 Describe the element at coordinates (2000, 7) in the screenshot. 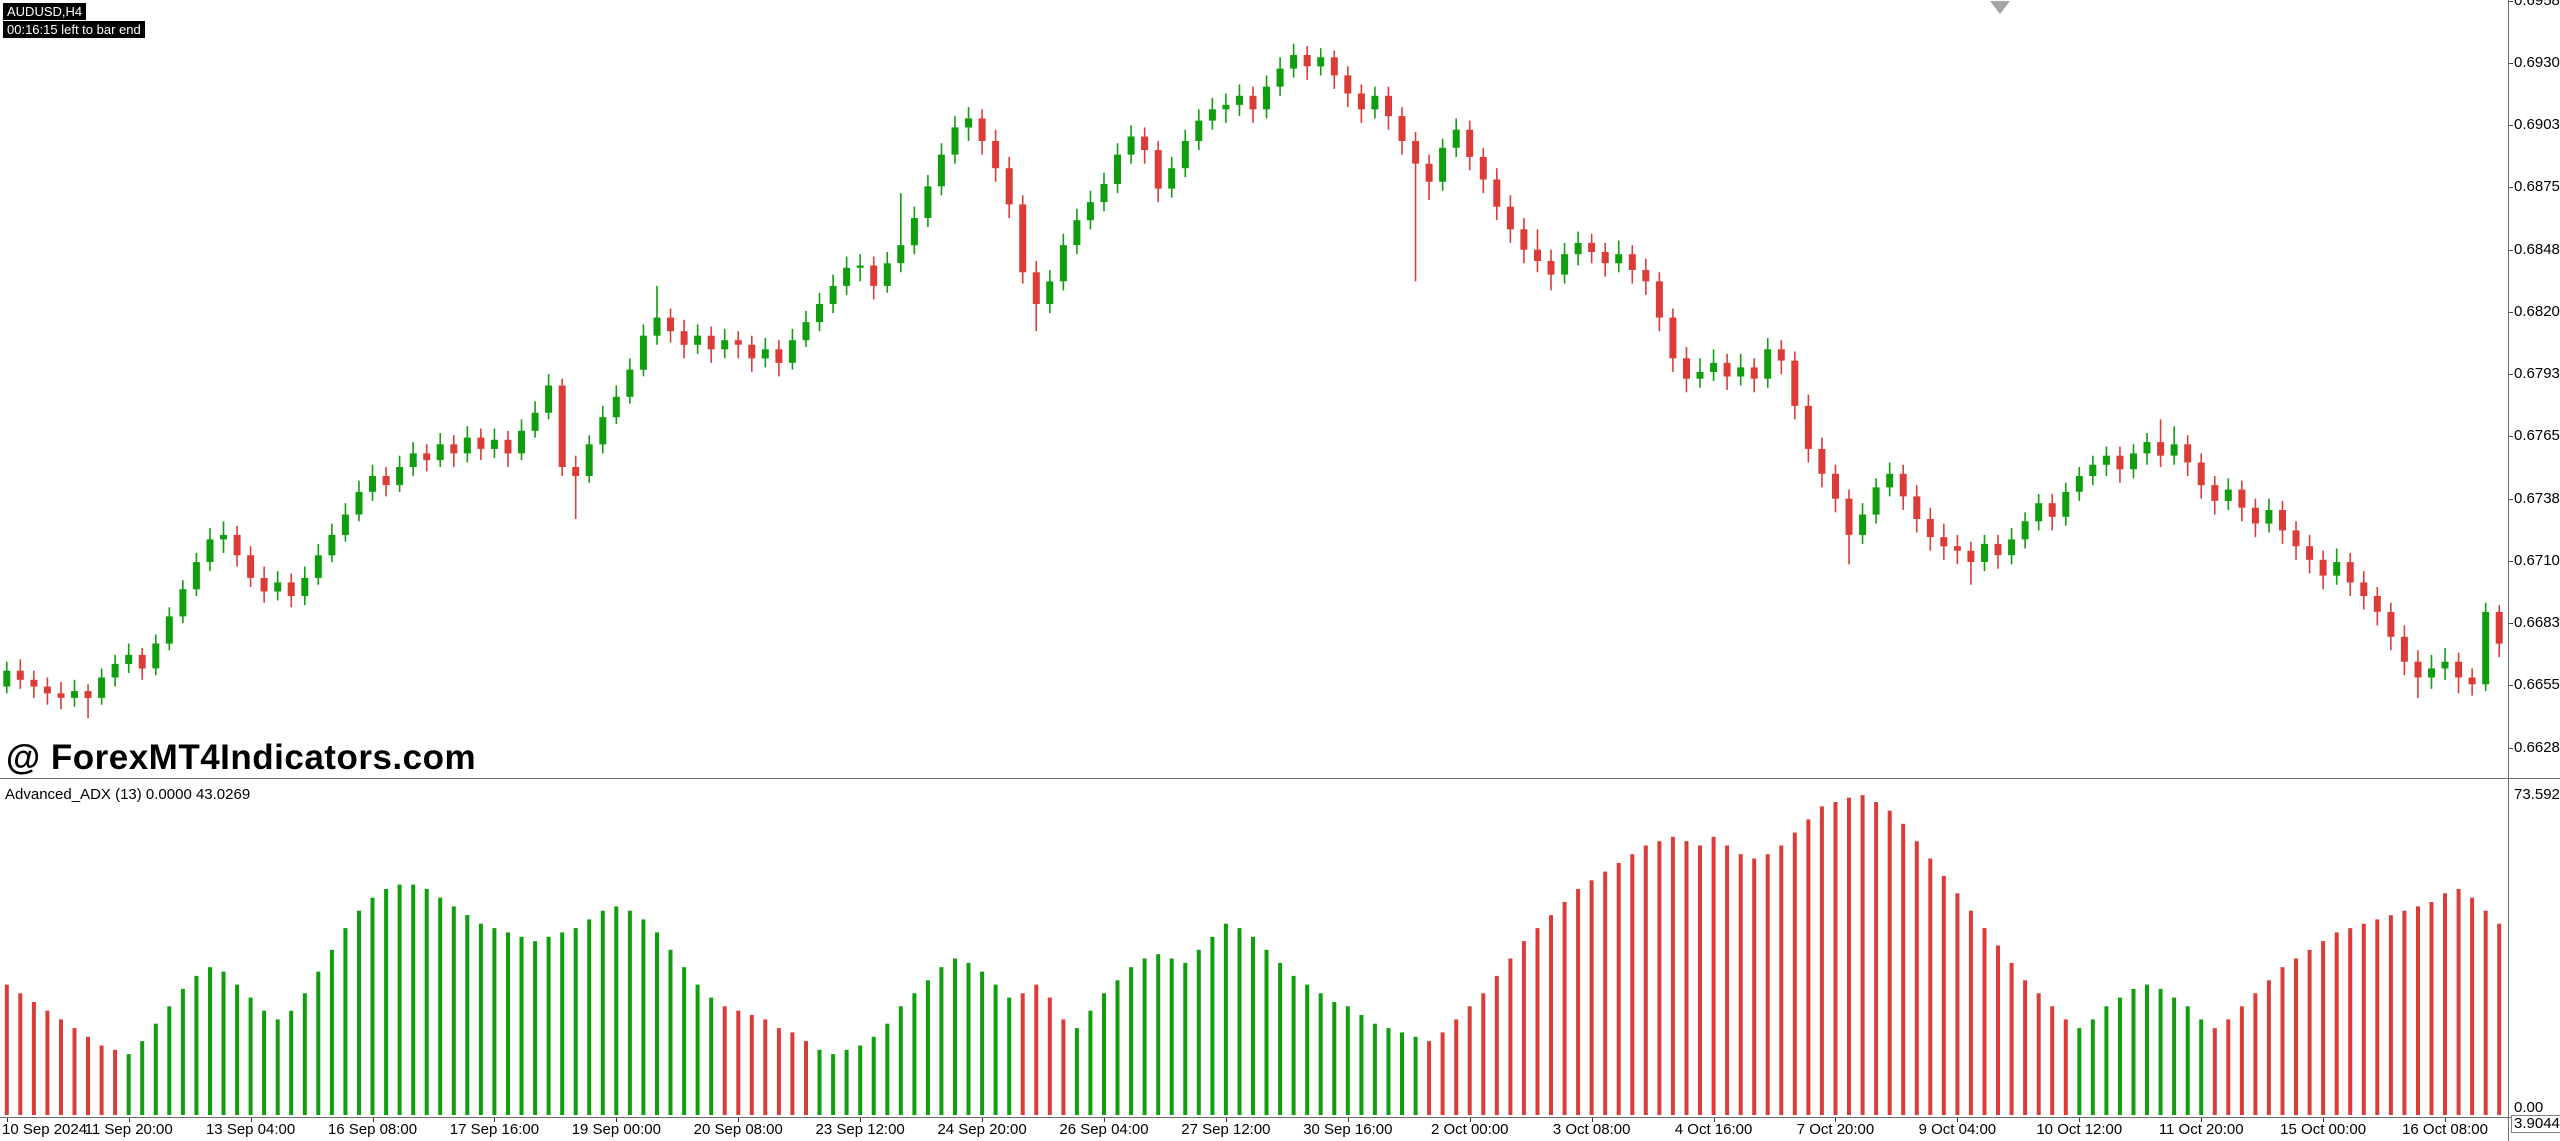

I see `scroll-to-end-icon` at that location.